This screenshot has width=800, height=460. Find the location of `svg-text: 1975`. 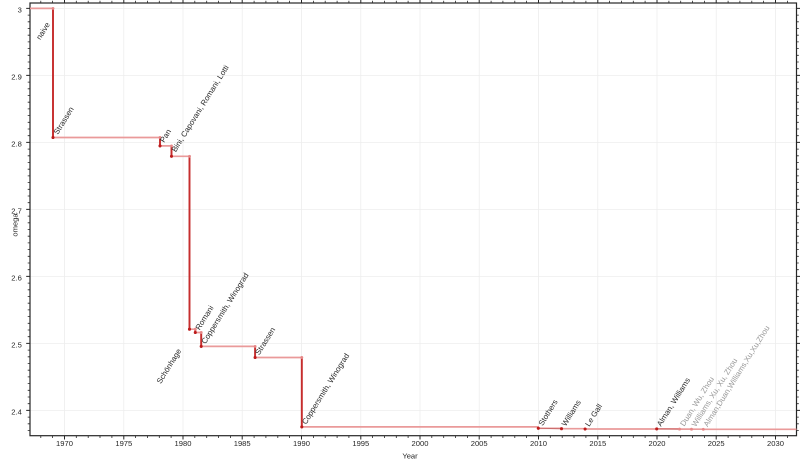

svg-text: 1975 is located at coordinates (123, 443).